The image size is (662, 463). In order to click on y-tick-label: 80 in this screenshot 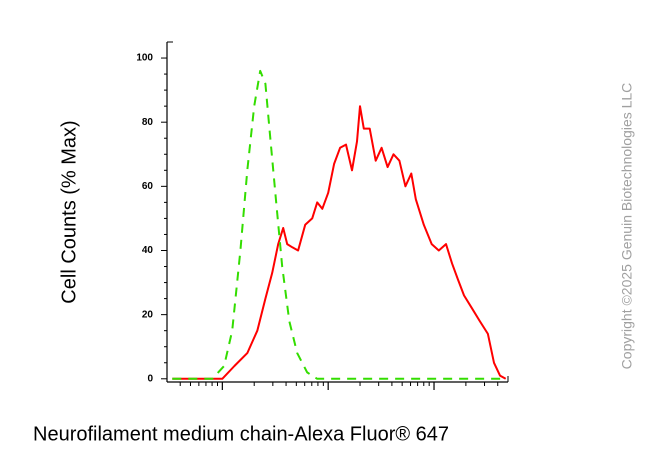, I will do `click(148, 122)`.